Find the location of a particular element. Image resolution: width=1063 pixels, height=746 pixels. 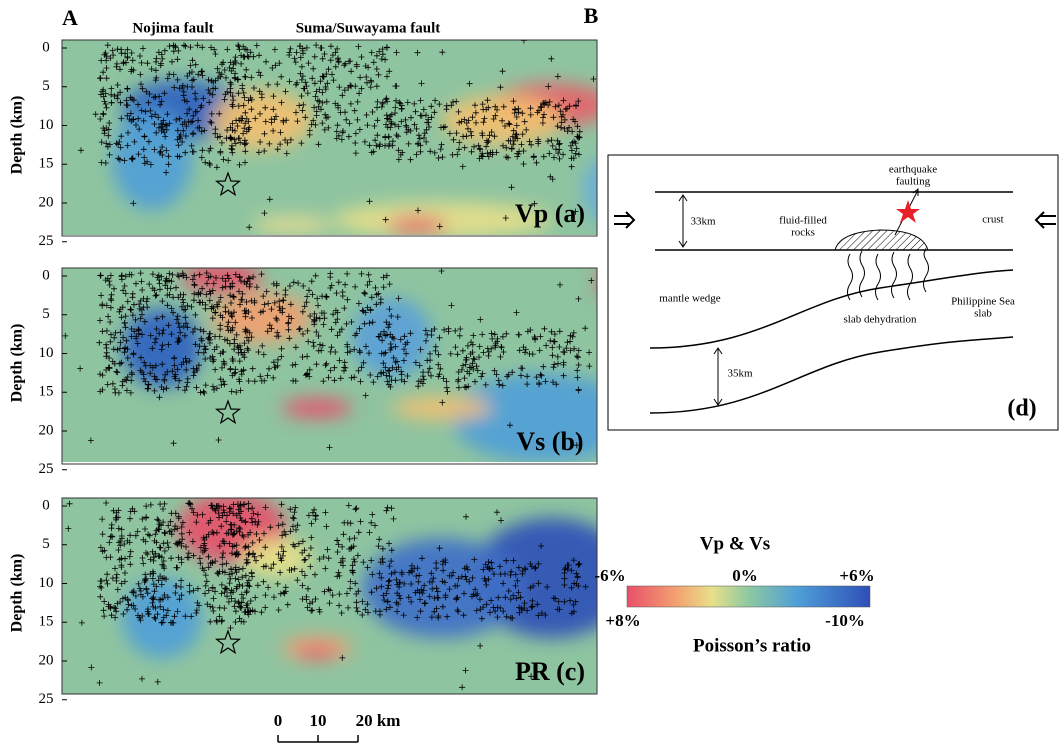

colorbar-label: -10% is located at coordinates (845, 620).